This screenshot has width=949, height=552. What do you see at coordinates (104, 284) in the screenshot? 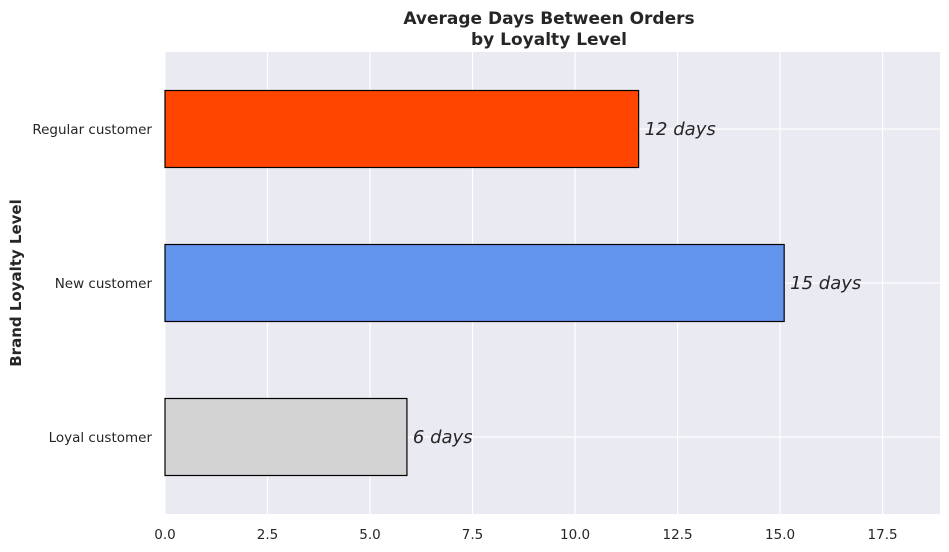
I see `y-tick-label: New customer` at bounding box center [104, 284].